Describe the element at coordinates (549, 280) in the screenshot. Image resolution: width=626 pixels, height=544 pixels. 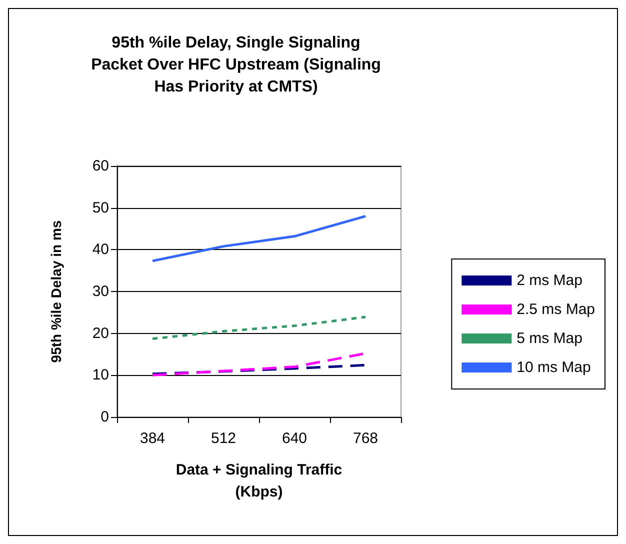
I see `legend-label: 2 ms Map` at that location.